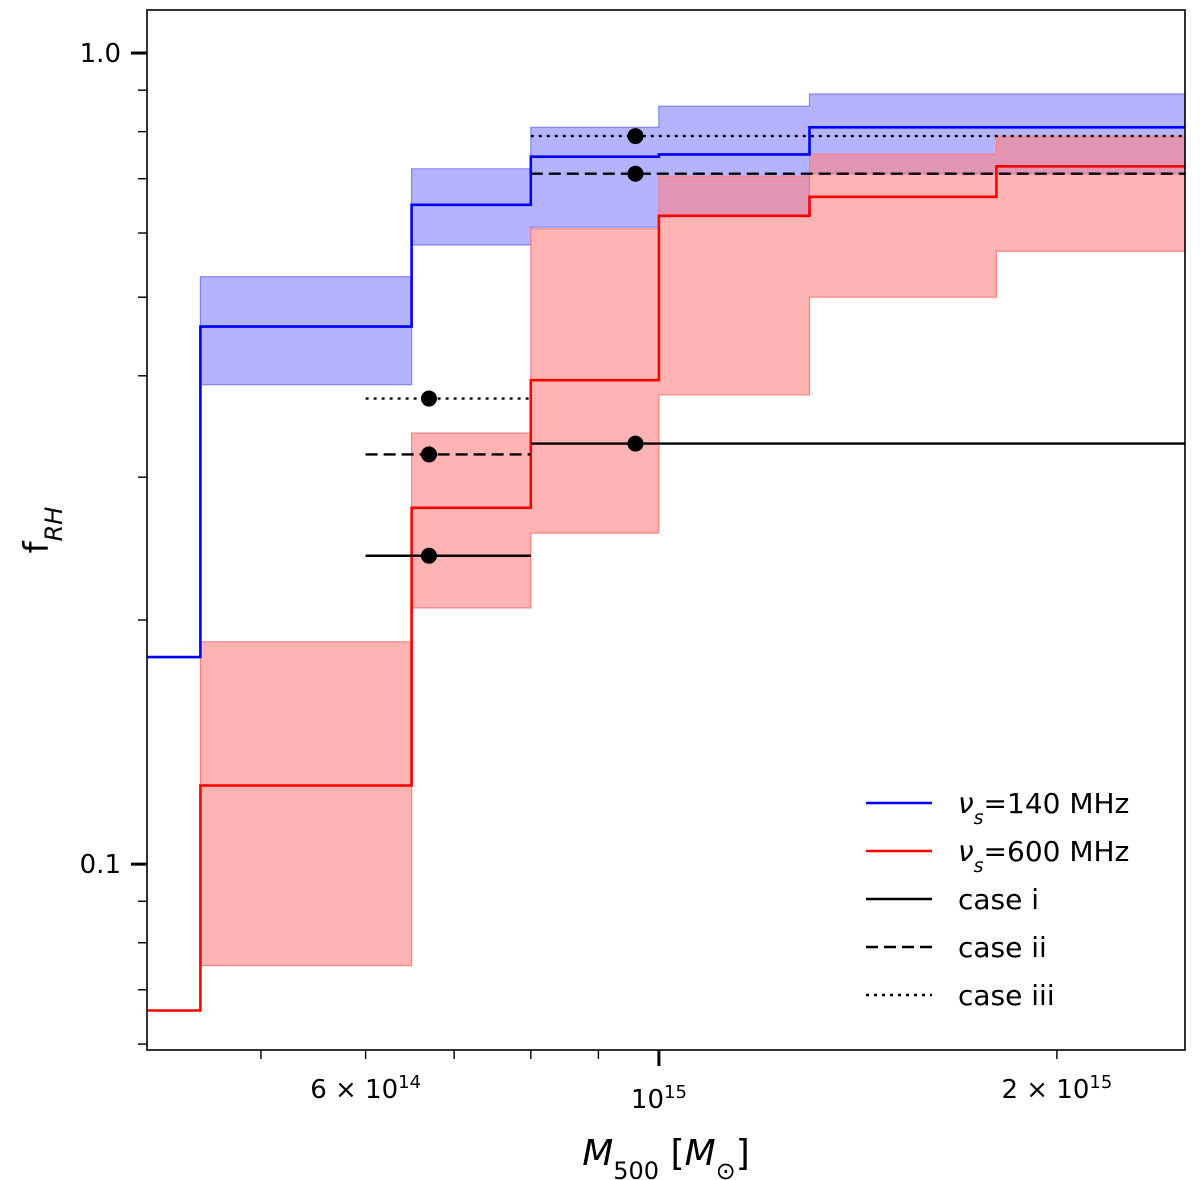 The height and width of the screenshot is (1180, 1200). What do you see at coordinates (42, 530) in the screenshot?
I see `y-axis-title: fRH` at bounding box center [42, 530].